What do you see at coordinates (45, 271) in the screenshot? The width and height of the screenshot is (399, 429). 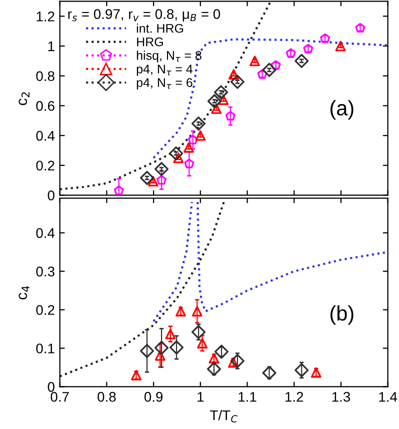 I see `y-tick-label: 0.3` at bounding box center [45, 271].